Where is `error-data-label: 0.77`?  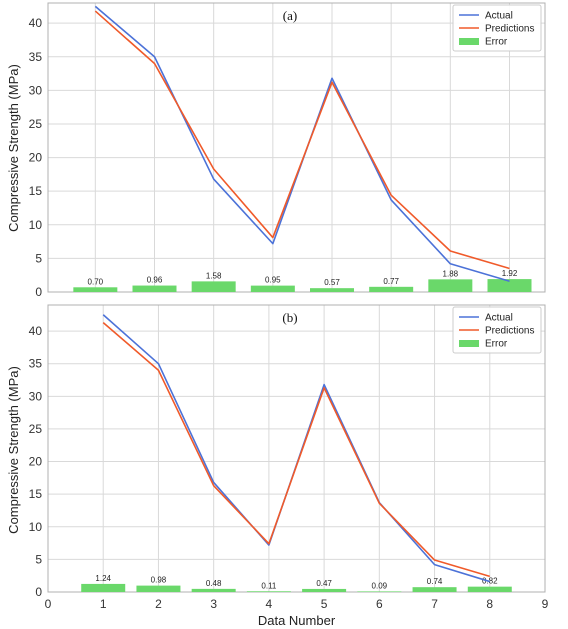
error-data-label: 0.77 is located at coordinates (391, 281).